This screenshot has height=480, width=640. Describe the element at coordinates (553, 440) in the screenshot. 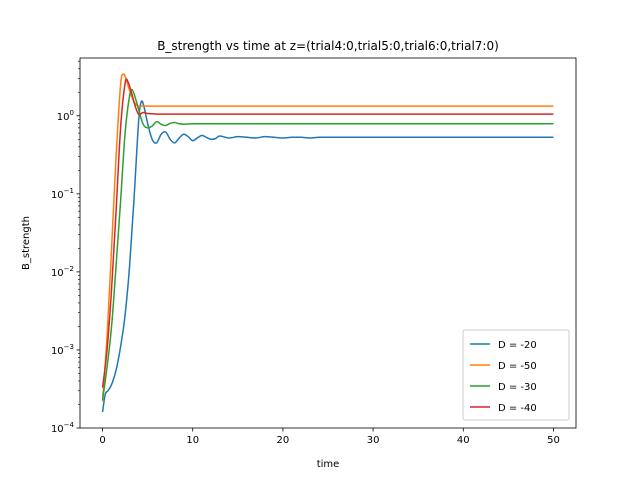

I see `x-tick-label: 50` at that location.